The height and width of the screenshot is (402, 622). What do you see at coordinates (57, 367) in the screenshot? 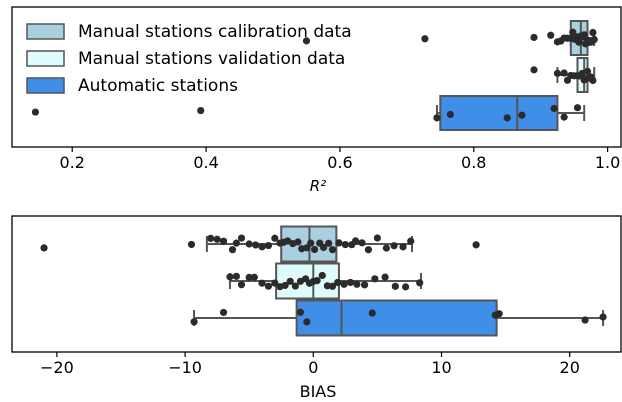
I see `x-tick-label: −20` at bounding box center [57, 367].